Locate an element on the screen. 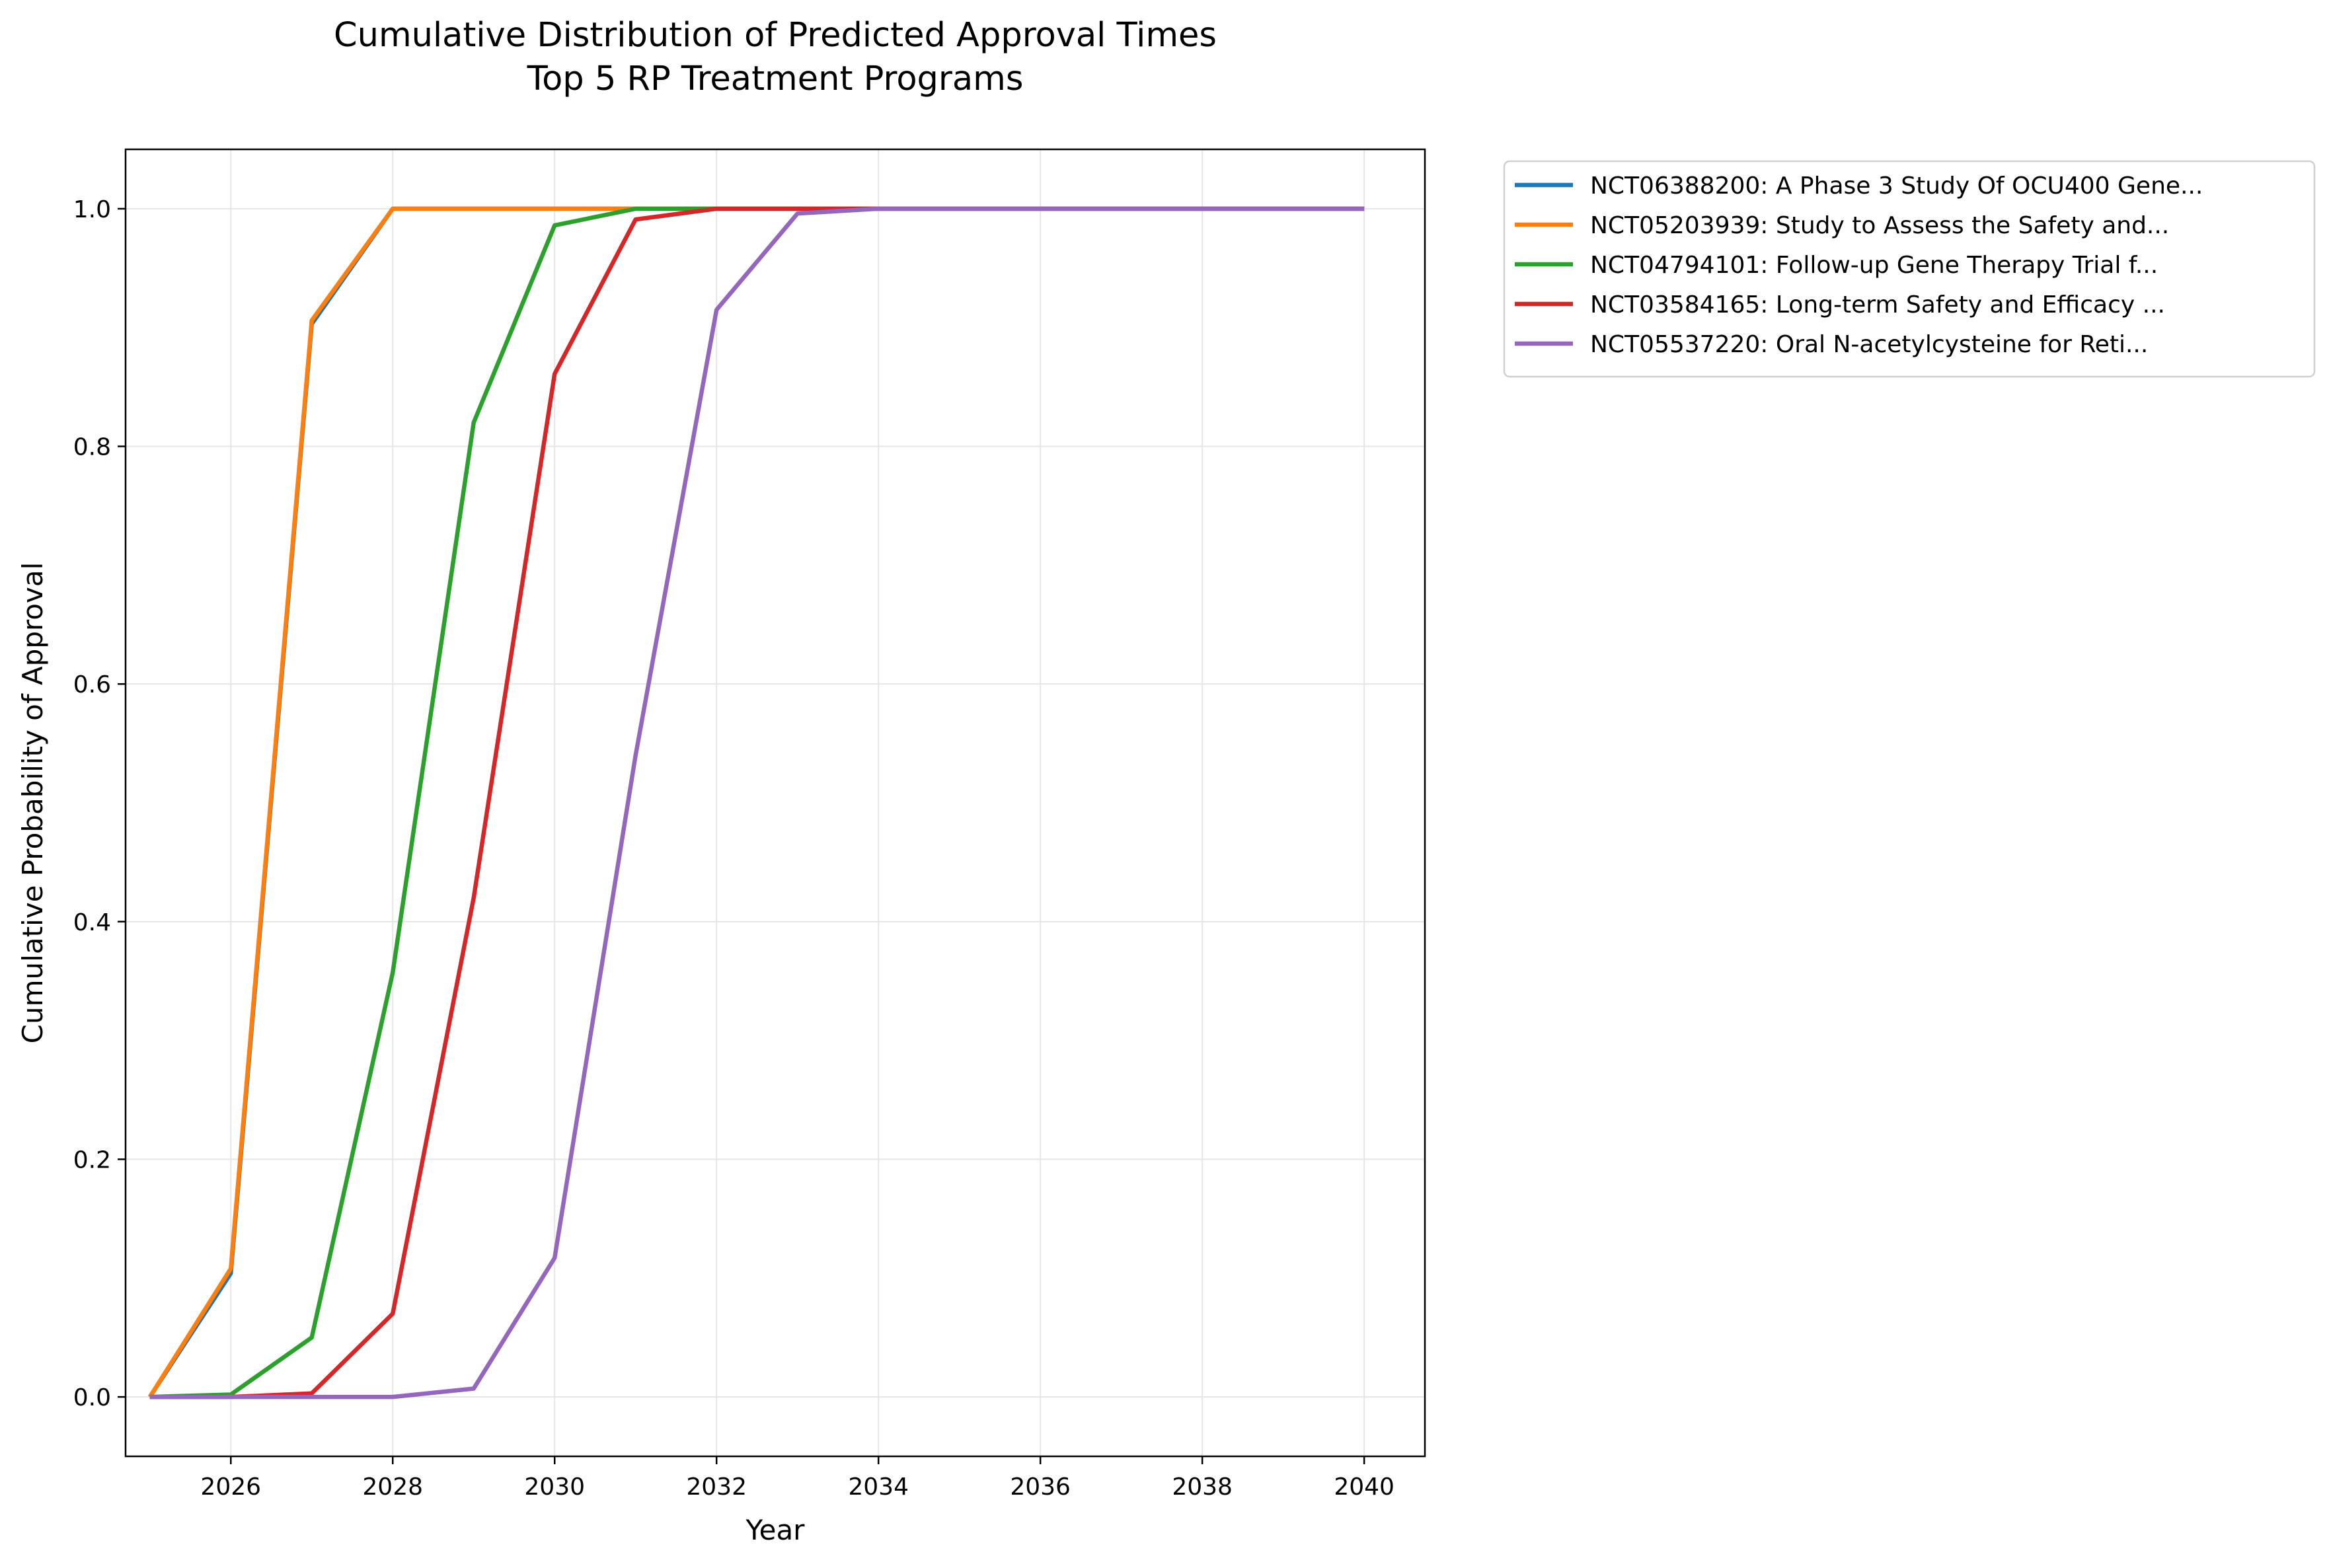  y-axis-label: Cumulative Probability of Approval is located at coordinates (33, 803).